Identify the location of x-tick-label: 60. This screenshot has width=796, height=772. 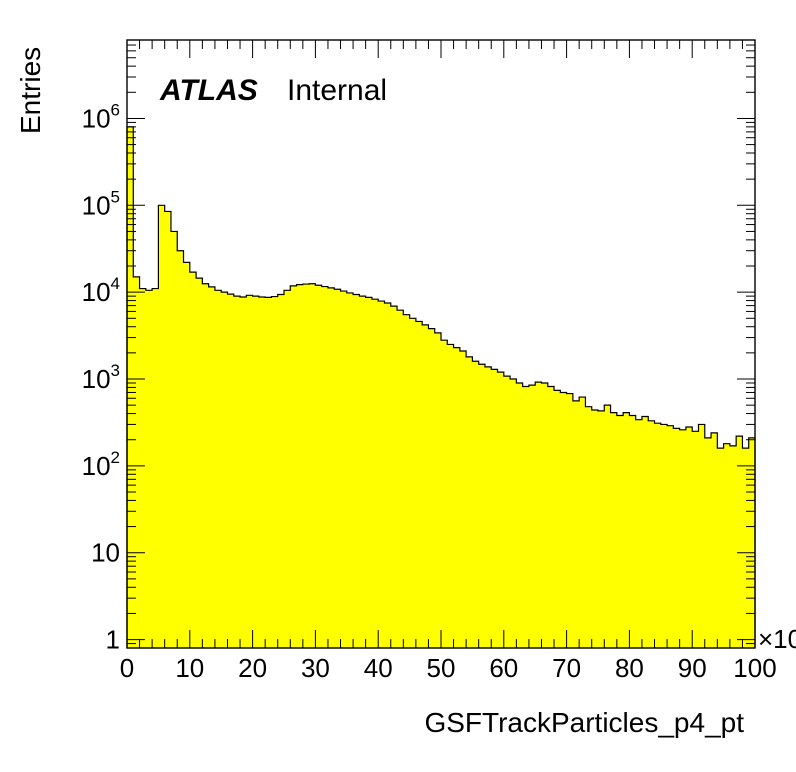
(503, 668).